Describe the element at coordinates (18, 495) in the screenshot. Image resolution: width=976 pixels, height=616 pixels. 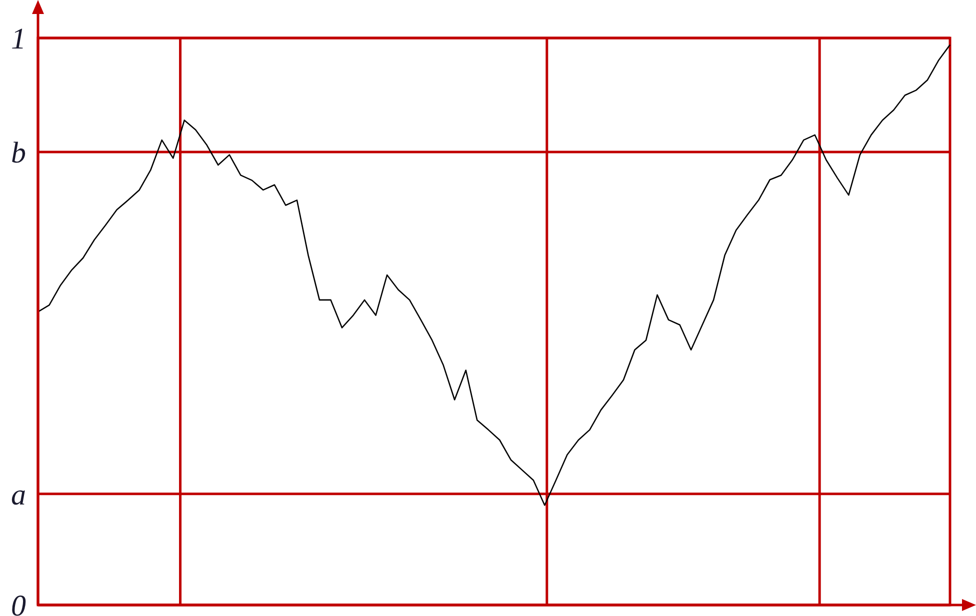
I see `y-tick-label: a` at that location.